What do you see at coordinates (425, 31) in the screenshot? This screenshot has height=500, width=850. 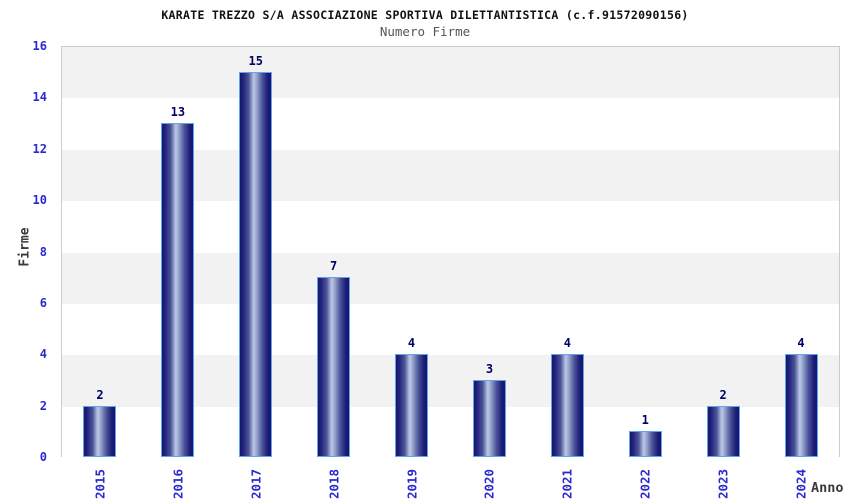 I see `chart-subtitle: Numero Firme` at bounding box center [425, 31].